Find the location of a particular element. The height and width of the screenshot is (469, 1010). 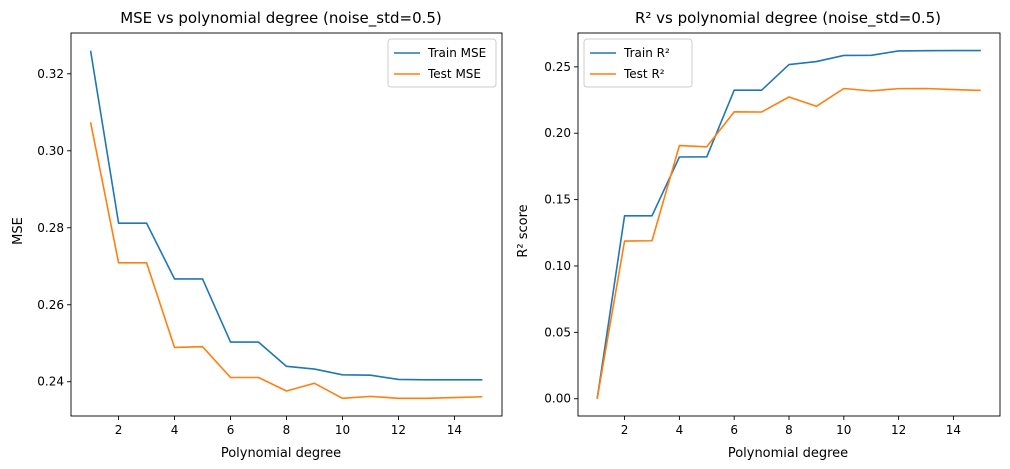

y-tick-label: 0.05 is located at coordinates (557, 332).